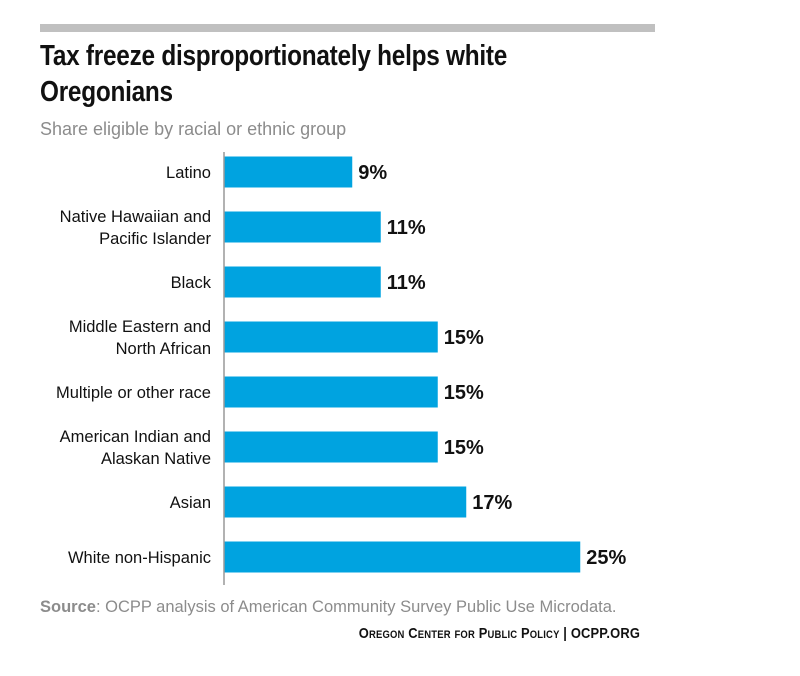 This screenshot has height=676, width=800. Describe the element at coordinates (68, 607) in the screenshot. I see `source-label: Source` at that location.